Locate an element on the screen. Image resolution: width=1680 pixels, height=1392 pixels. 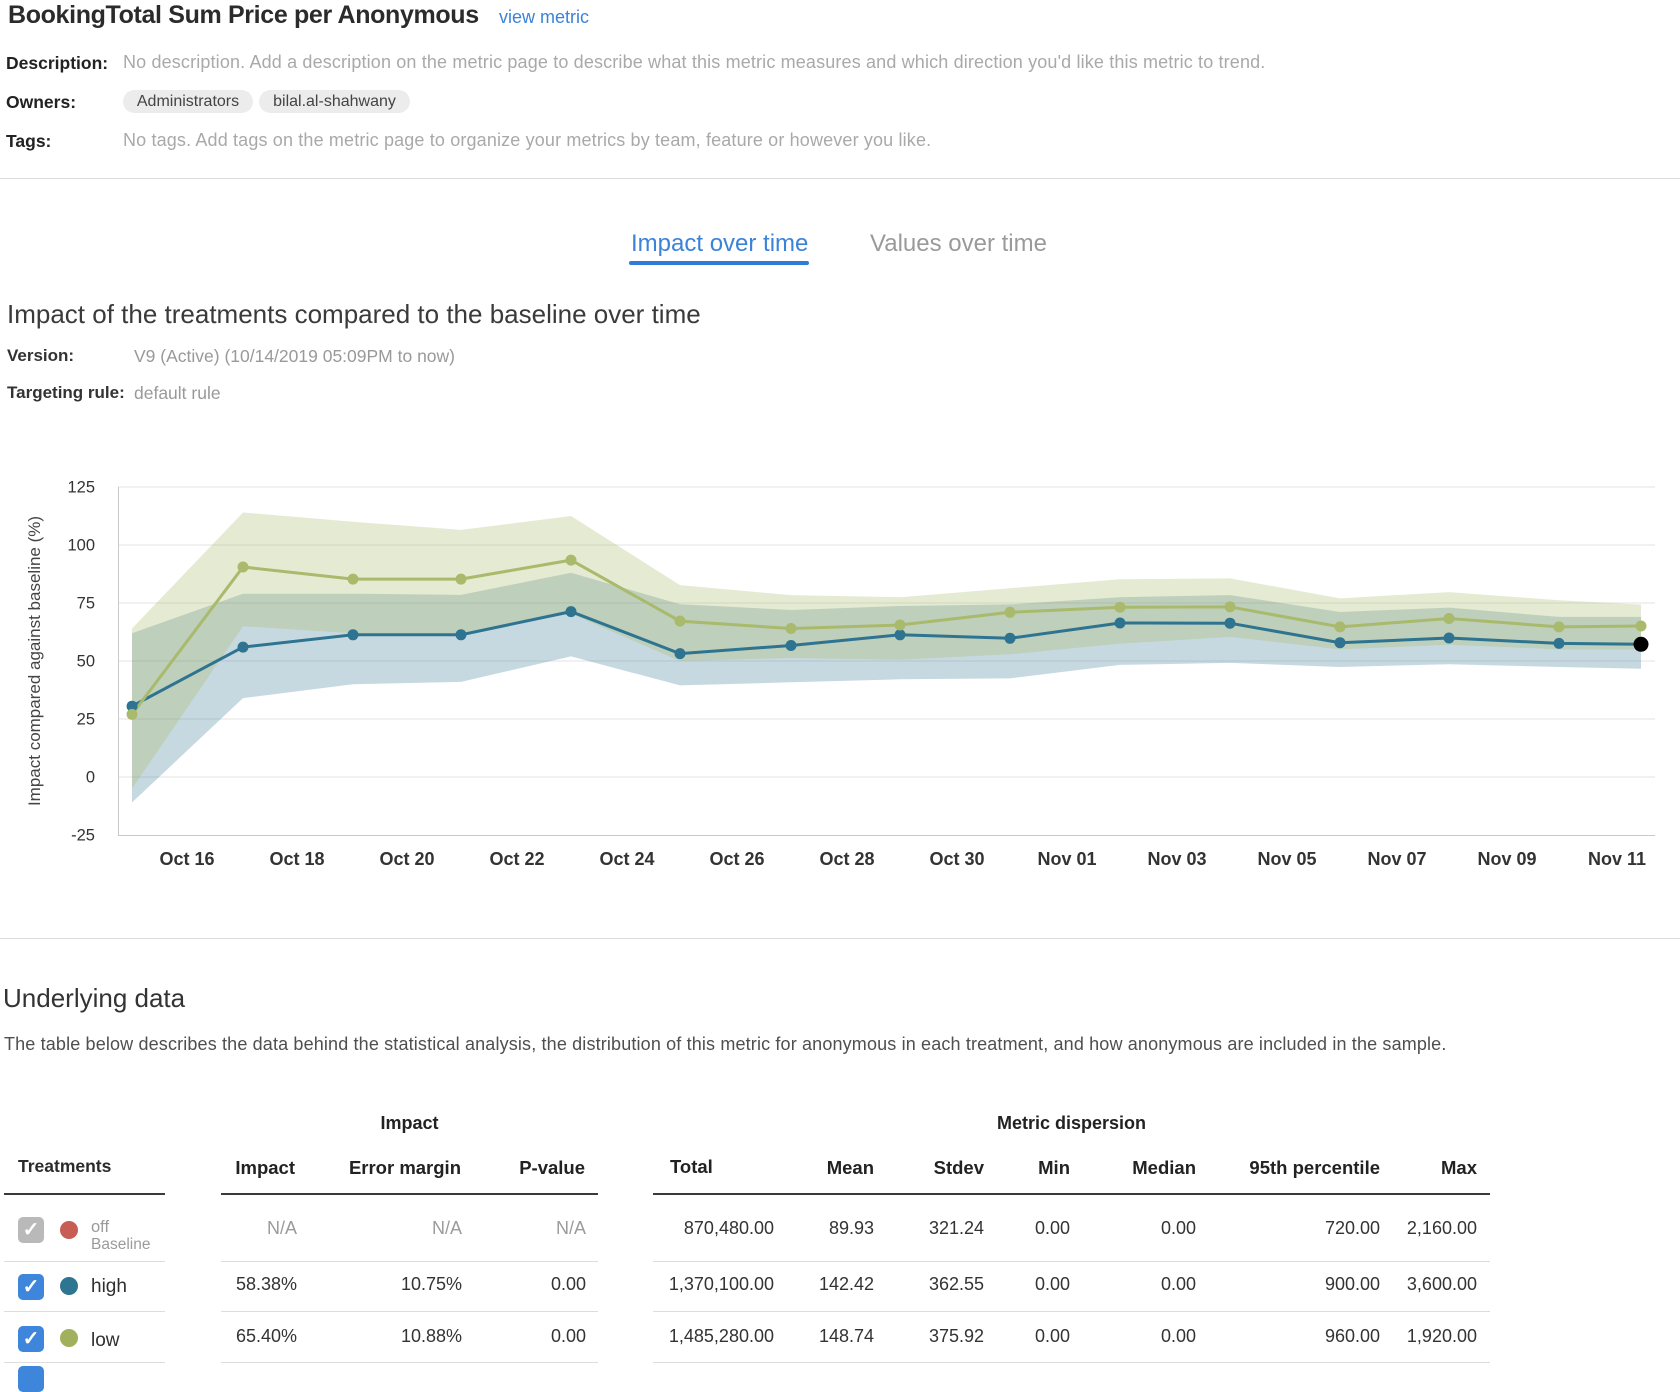
svg-text: Nov 03 is located at coordinates (1176, 859).